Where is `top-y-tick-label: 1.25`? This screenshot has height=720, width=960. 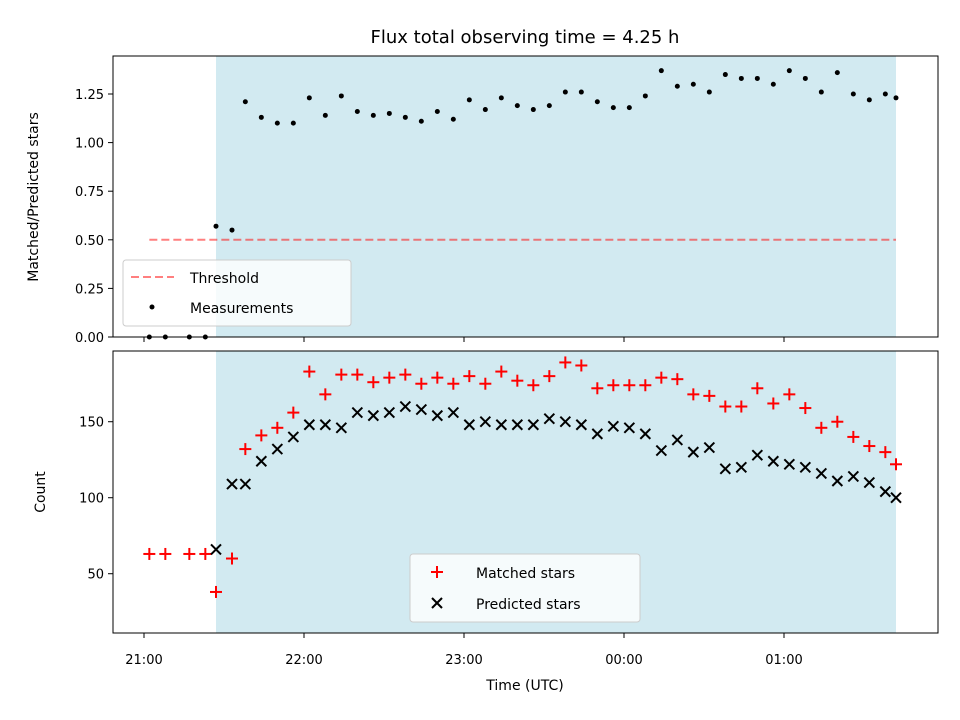 top-y-tick-label: 1.25 is located at coordinates (89, 95).